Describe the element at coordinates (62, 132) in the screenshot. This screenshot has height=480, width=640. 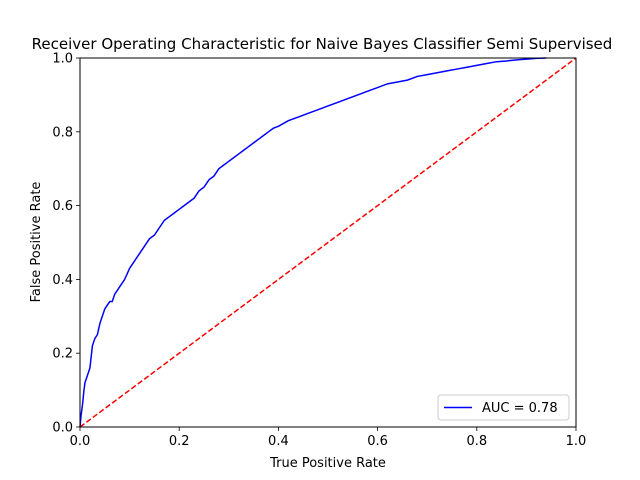
I see `y-tick-label: 0.8` at that location.